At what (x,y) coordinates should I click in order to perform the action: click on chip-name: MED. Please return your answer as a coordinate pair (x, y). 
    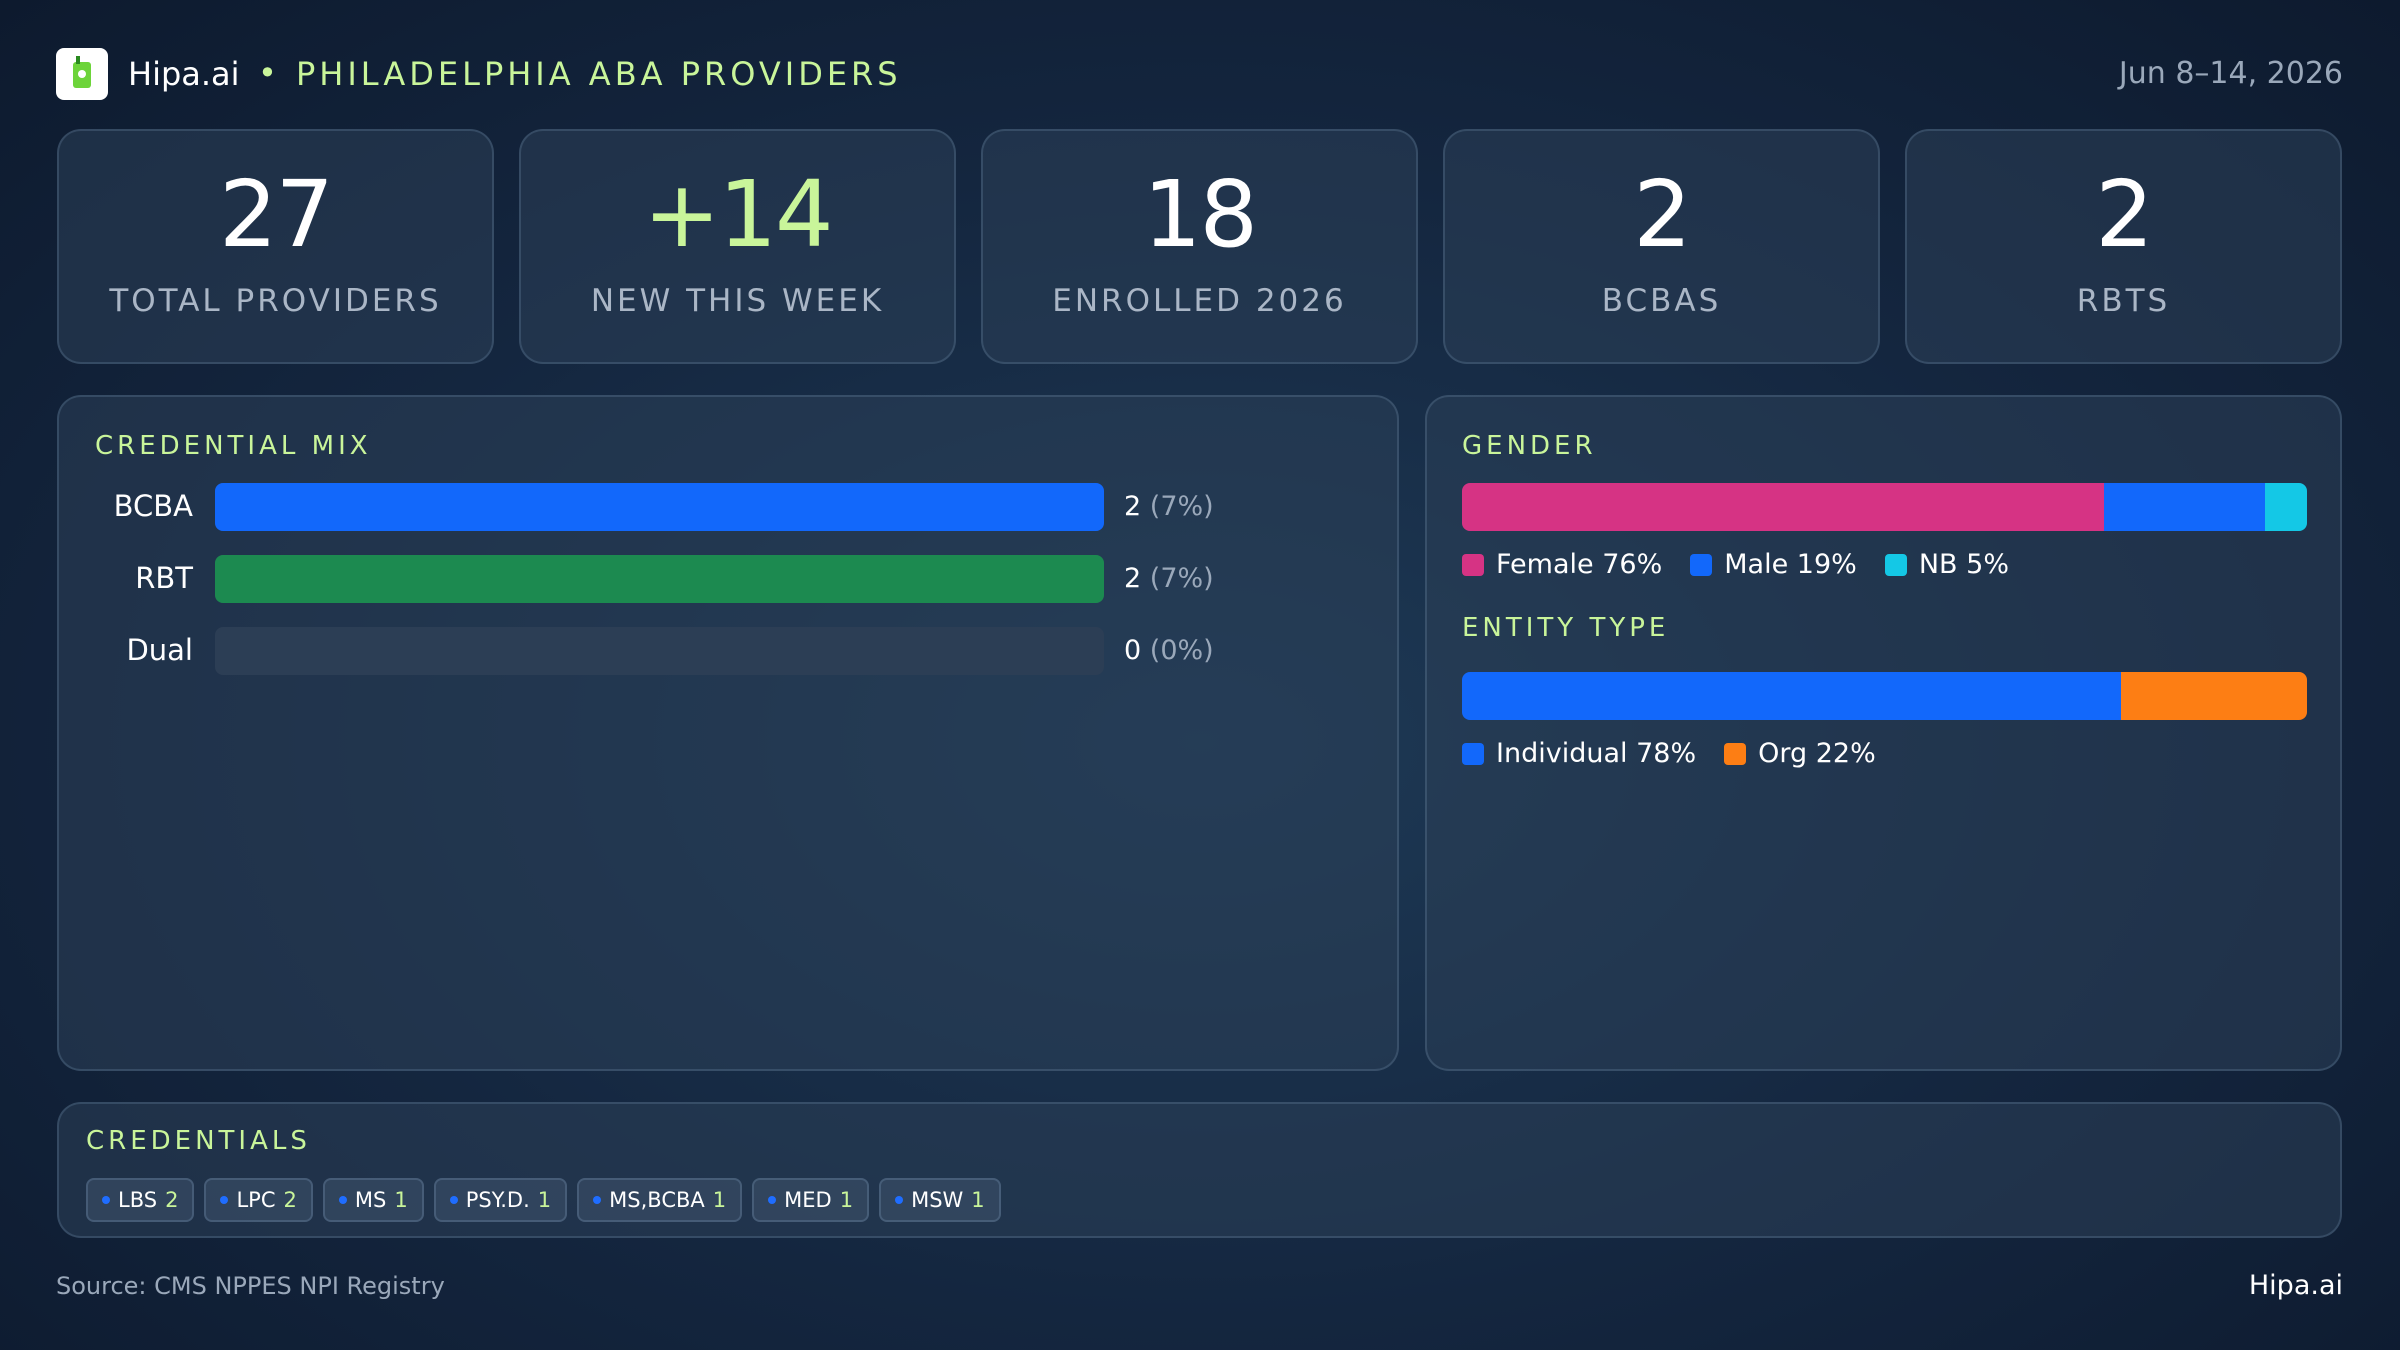
    Looking at the image, I should click on (808, 1200).